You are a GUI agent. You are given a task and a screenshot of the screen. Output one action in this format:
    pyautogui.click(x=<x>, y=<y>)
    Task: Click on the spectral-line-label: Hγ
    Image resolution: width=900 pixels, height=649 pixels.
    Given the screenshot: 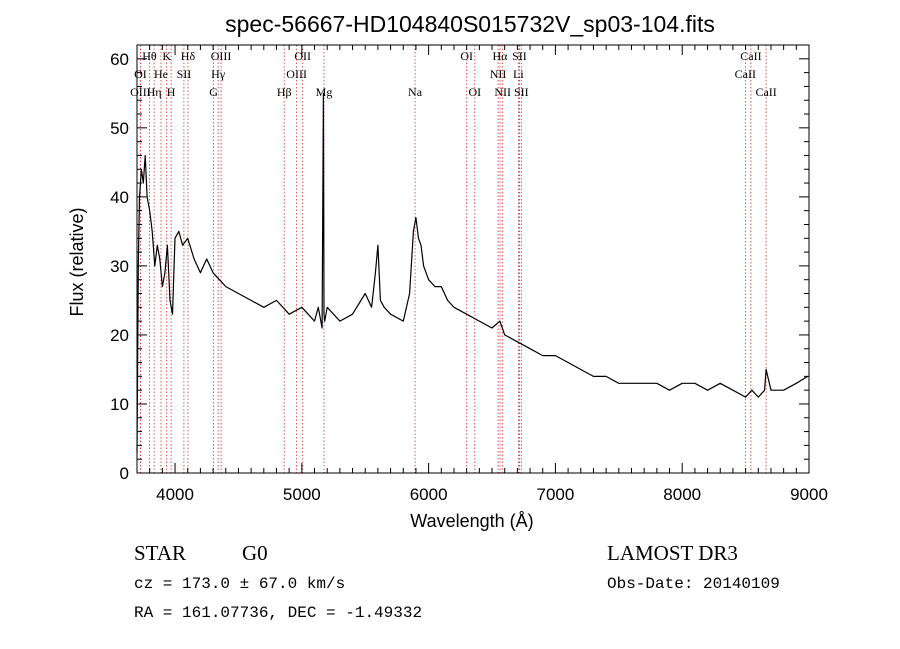 What is the action you would take?
    pyautogui.click(x=218, y=74)
    